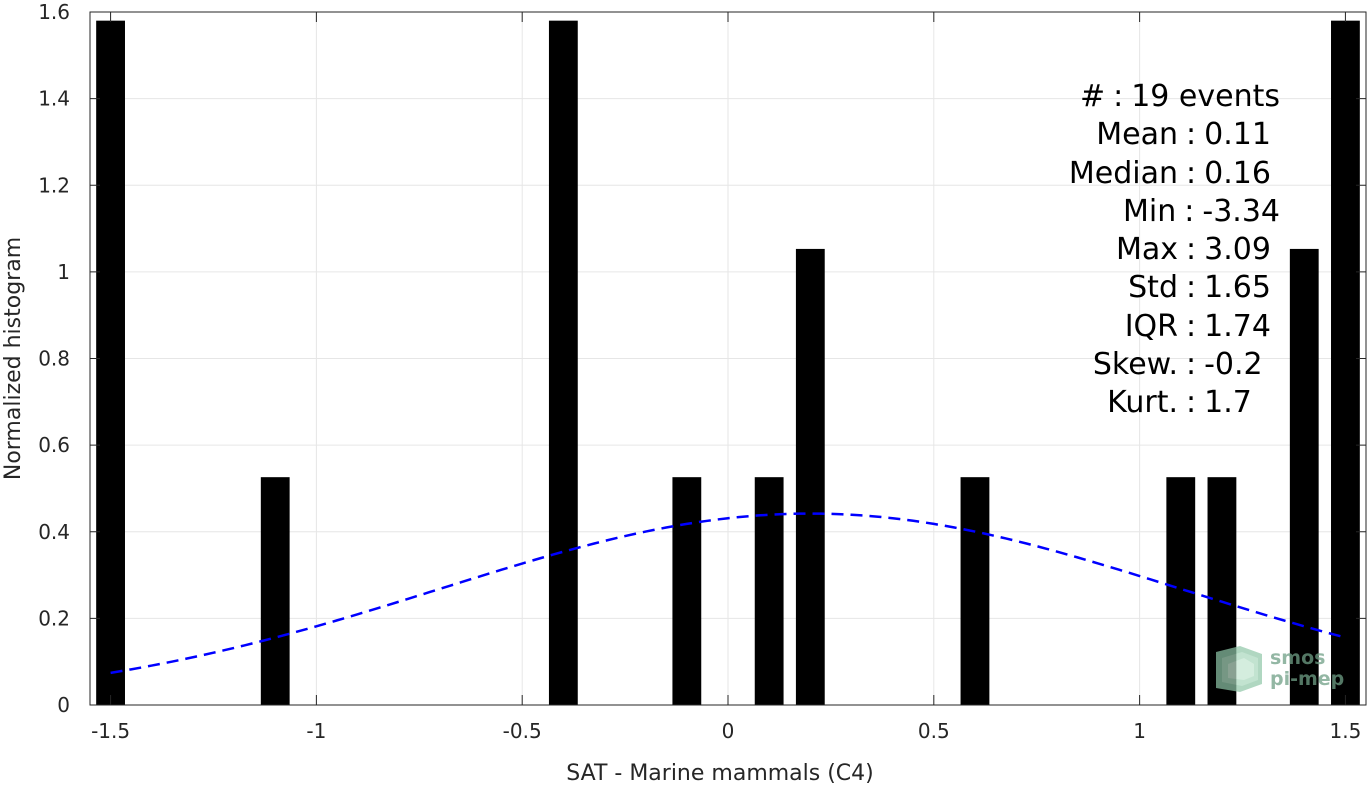  What do you see at coordinates (1139, 731) in the screenshot?
I see `x-tick-label: 1` at bounding box center [1139, 731].